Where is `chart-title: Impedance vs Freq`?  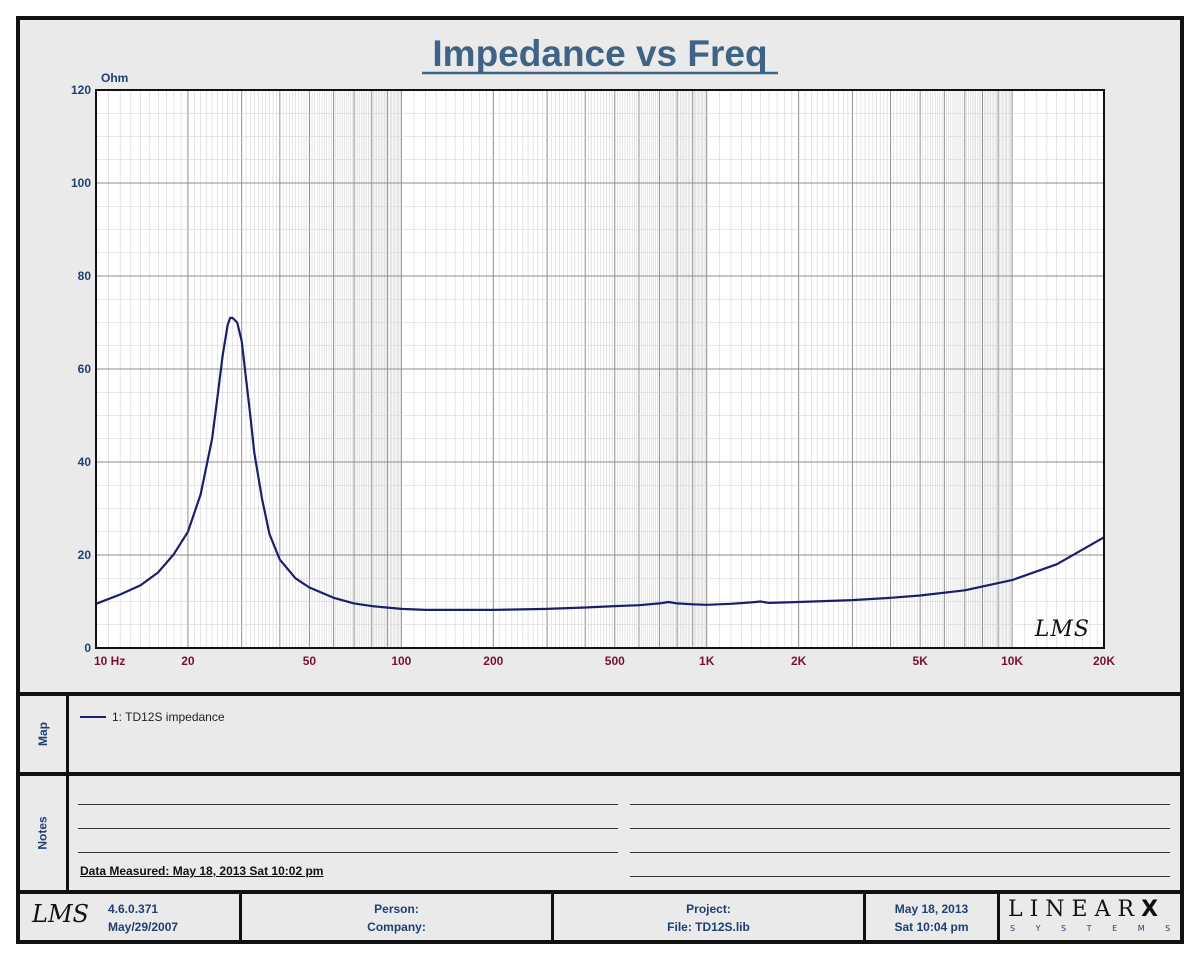 chart-title: Impedance vs Freq is located at coordinates (599, 53).